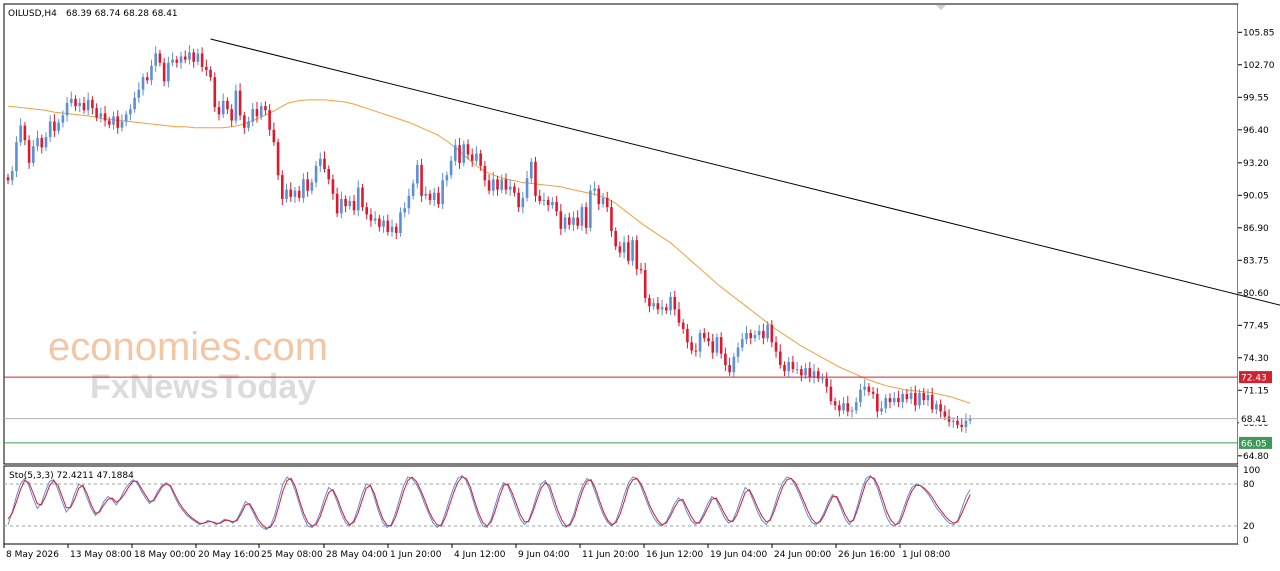 The height and width of the screenshot is (571, 1280). What do you see at coordinates (489, 502) in the screenshot?
I see `stochastic-signal-line` at bounding box center [489, 502].